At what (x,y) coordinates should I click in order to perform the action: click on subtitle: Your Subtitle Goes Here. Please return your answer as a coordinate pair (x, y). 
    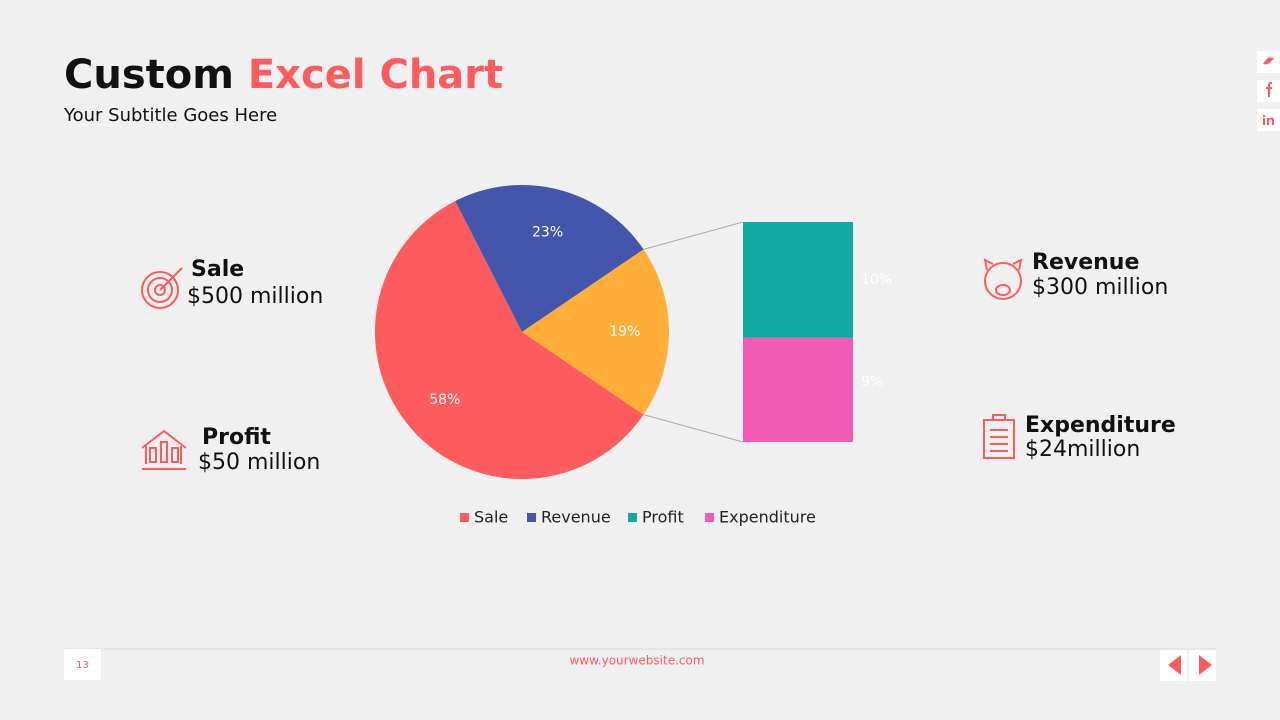
    Looking at the image, I should click on (170, 115).